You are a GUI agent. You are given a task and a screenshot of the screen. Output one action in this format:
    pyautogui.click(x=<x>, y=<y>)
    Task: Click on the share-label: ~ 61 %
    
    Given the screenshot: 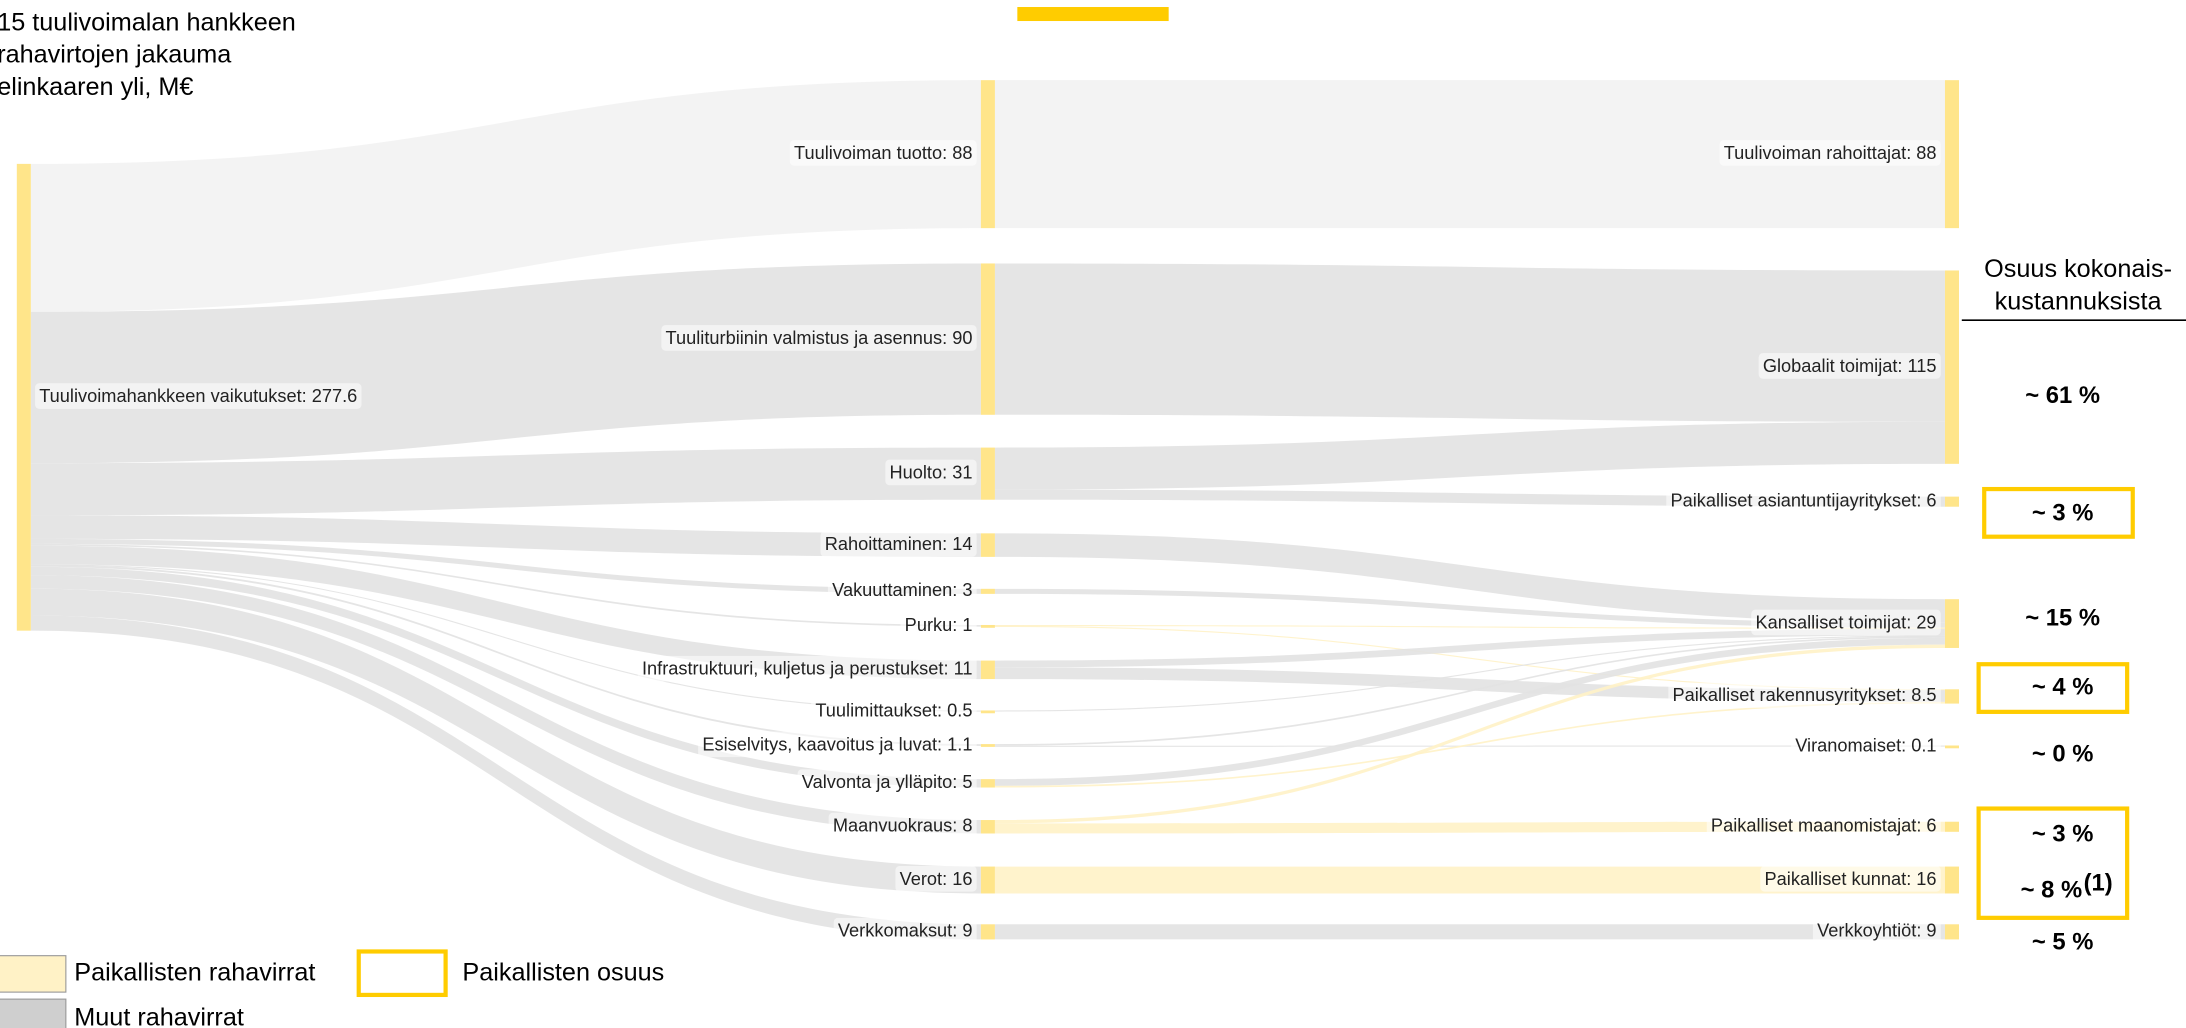 What is the action you would take?
    pyautogui.click(x=2062, y=395)
    